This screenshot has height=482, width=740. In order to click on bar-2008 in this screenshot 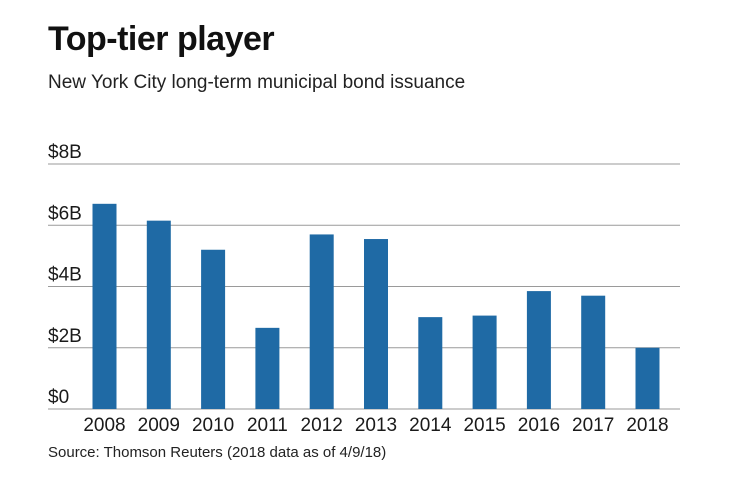, I will do `click(104, 306)`.